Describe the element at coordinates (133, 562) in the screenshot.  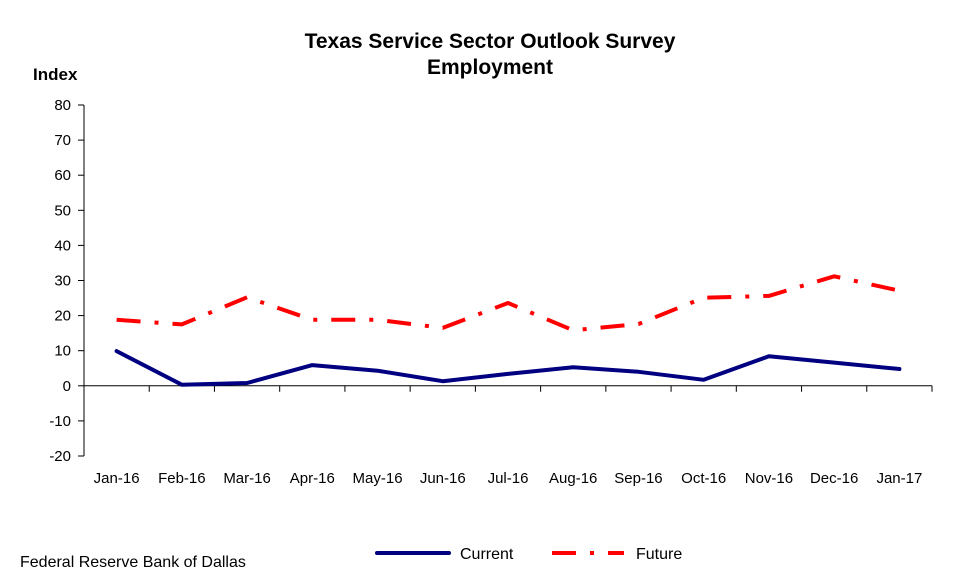
I see `source-note: Federal Reserve Bank of Dallas` at that location.